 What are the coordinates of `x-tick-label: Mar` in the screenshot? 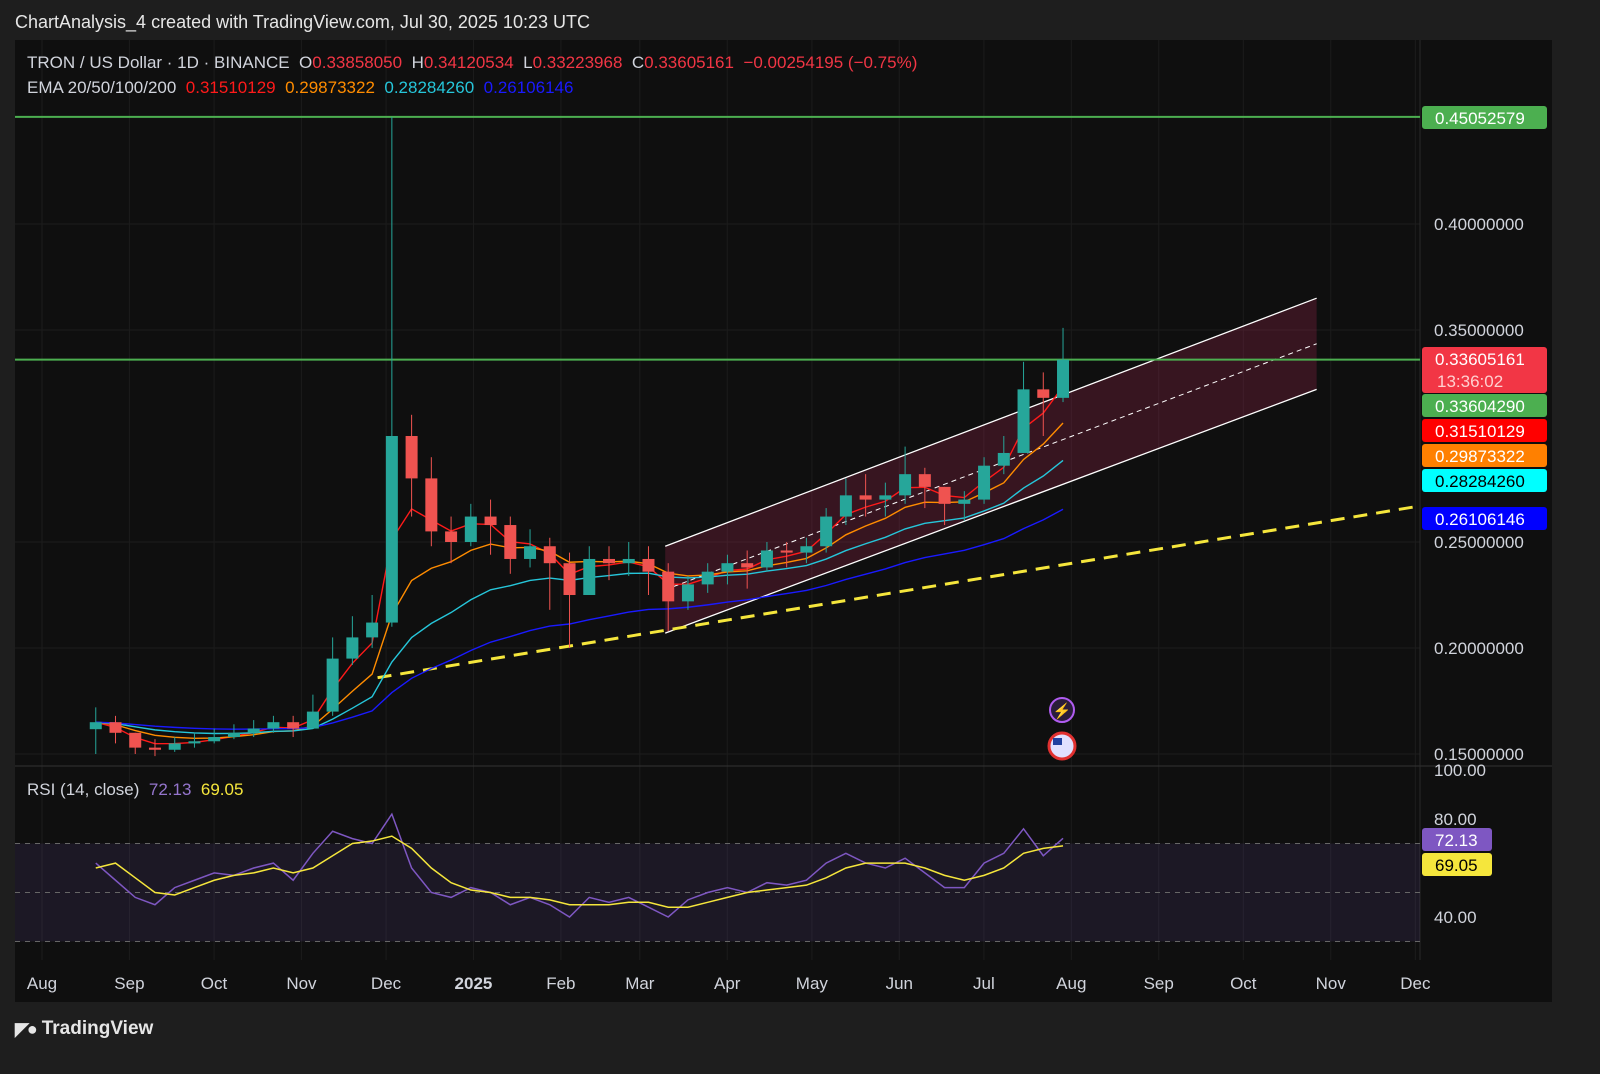 It's located at (640, 983).